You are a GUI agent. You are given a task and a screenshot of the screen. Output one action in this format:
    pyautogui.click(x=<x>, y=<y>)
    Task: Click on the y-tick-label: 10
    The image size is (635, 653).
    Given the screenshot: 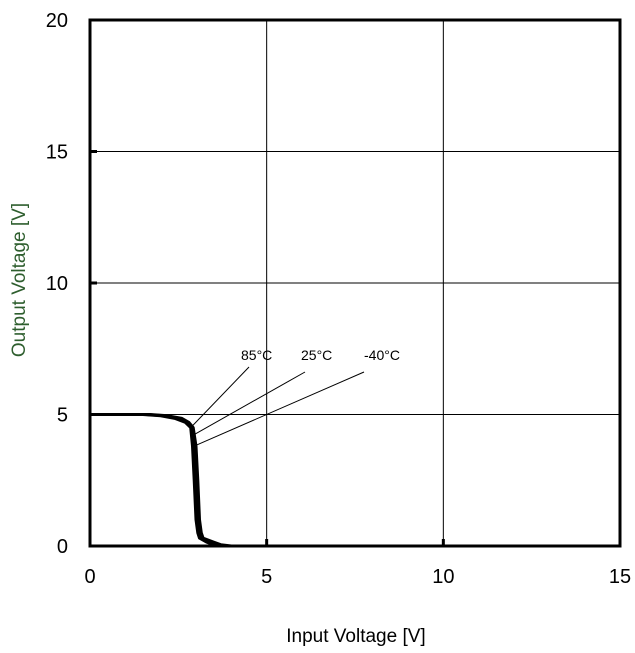 What is the action you would take?
    pyautogui.click(x=57, y=284)
    